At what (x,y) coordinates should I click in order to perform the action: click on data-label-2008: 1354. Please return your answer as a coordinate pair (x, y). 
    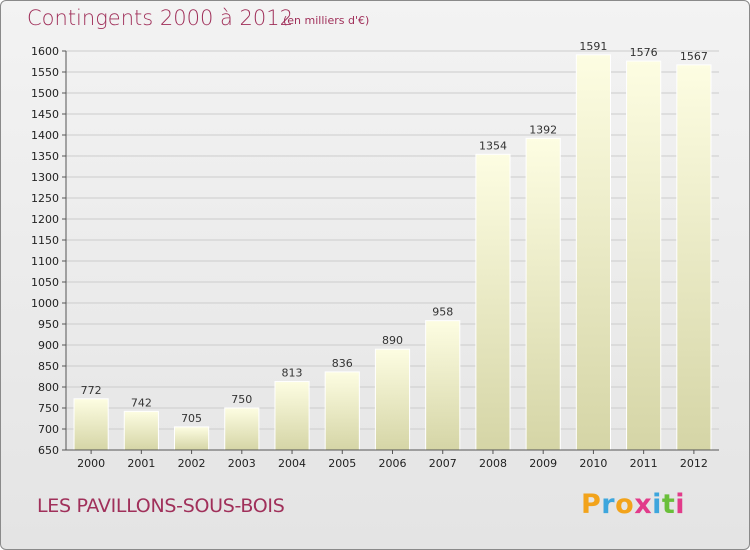
    Looking at the image, I should click on (493, 145).